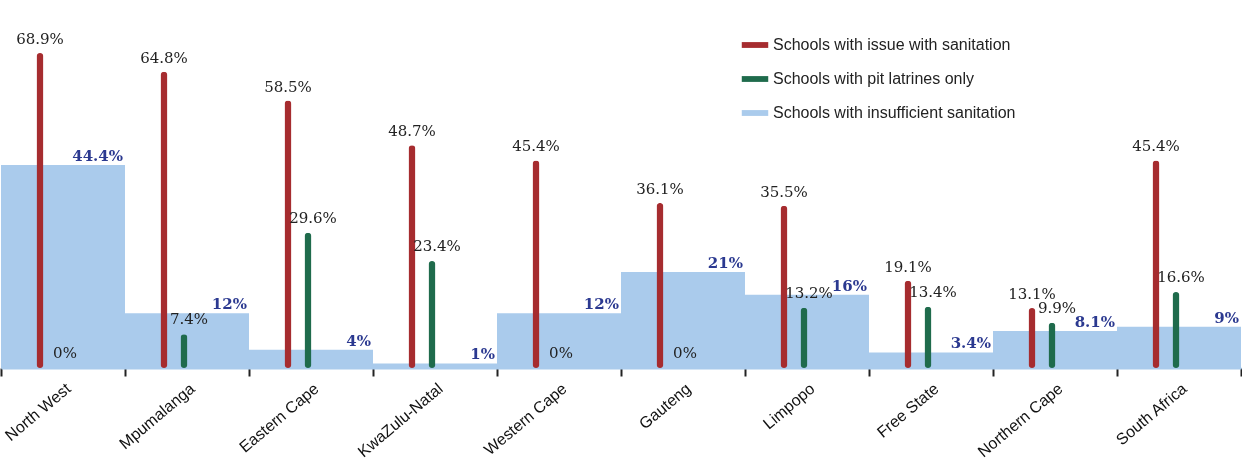 This screenshot has width=1242, height=464. Describe the element at coordinates (1226, 317) in the screenshot. I see `data-label: 9%` at that location.